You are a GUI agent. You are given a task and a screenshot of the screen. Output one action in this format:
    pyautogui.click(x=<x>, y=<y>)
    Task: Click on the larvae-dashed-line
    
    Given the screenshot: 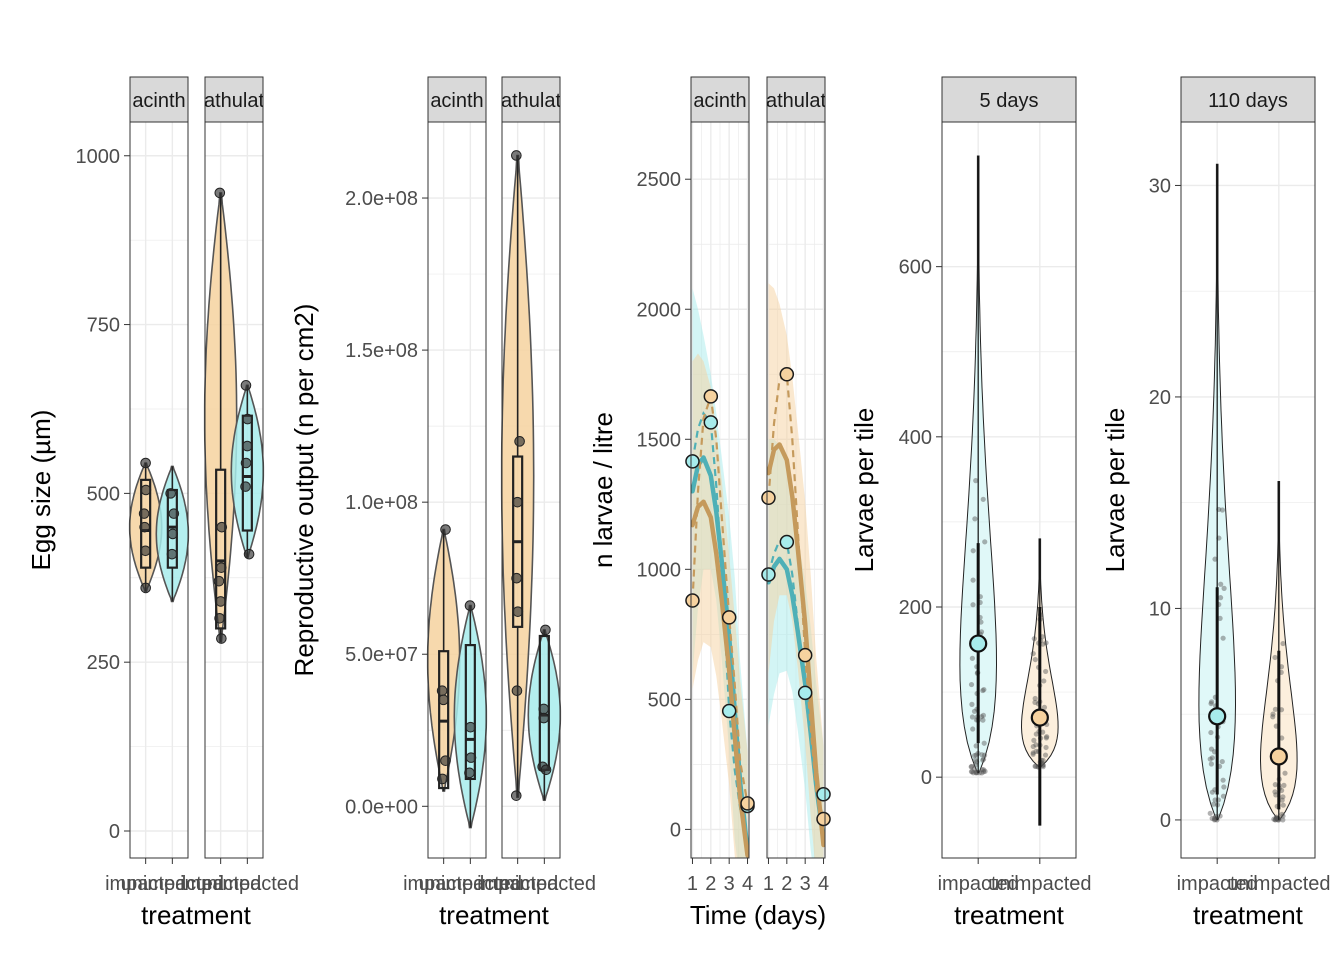 What is the action you would take?
    pyautogui.click(x=796, y=596)
    